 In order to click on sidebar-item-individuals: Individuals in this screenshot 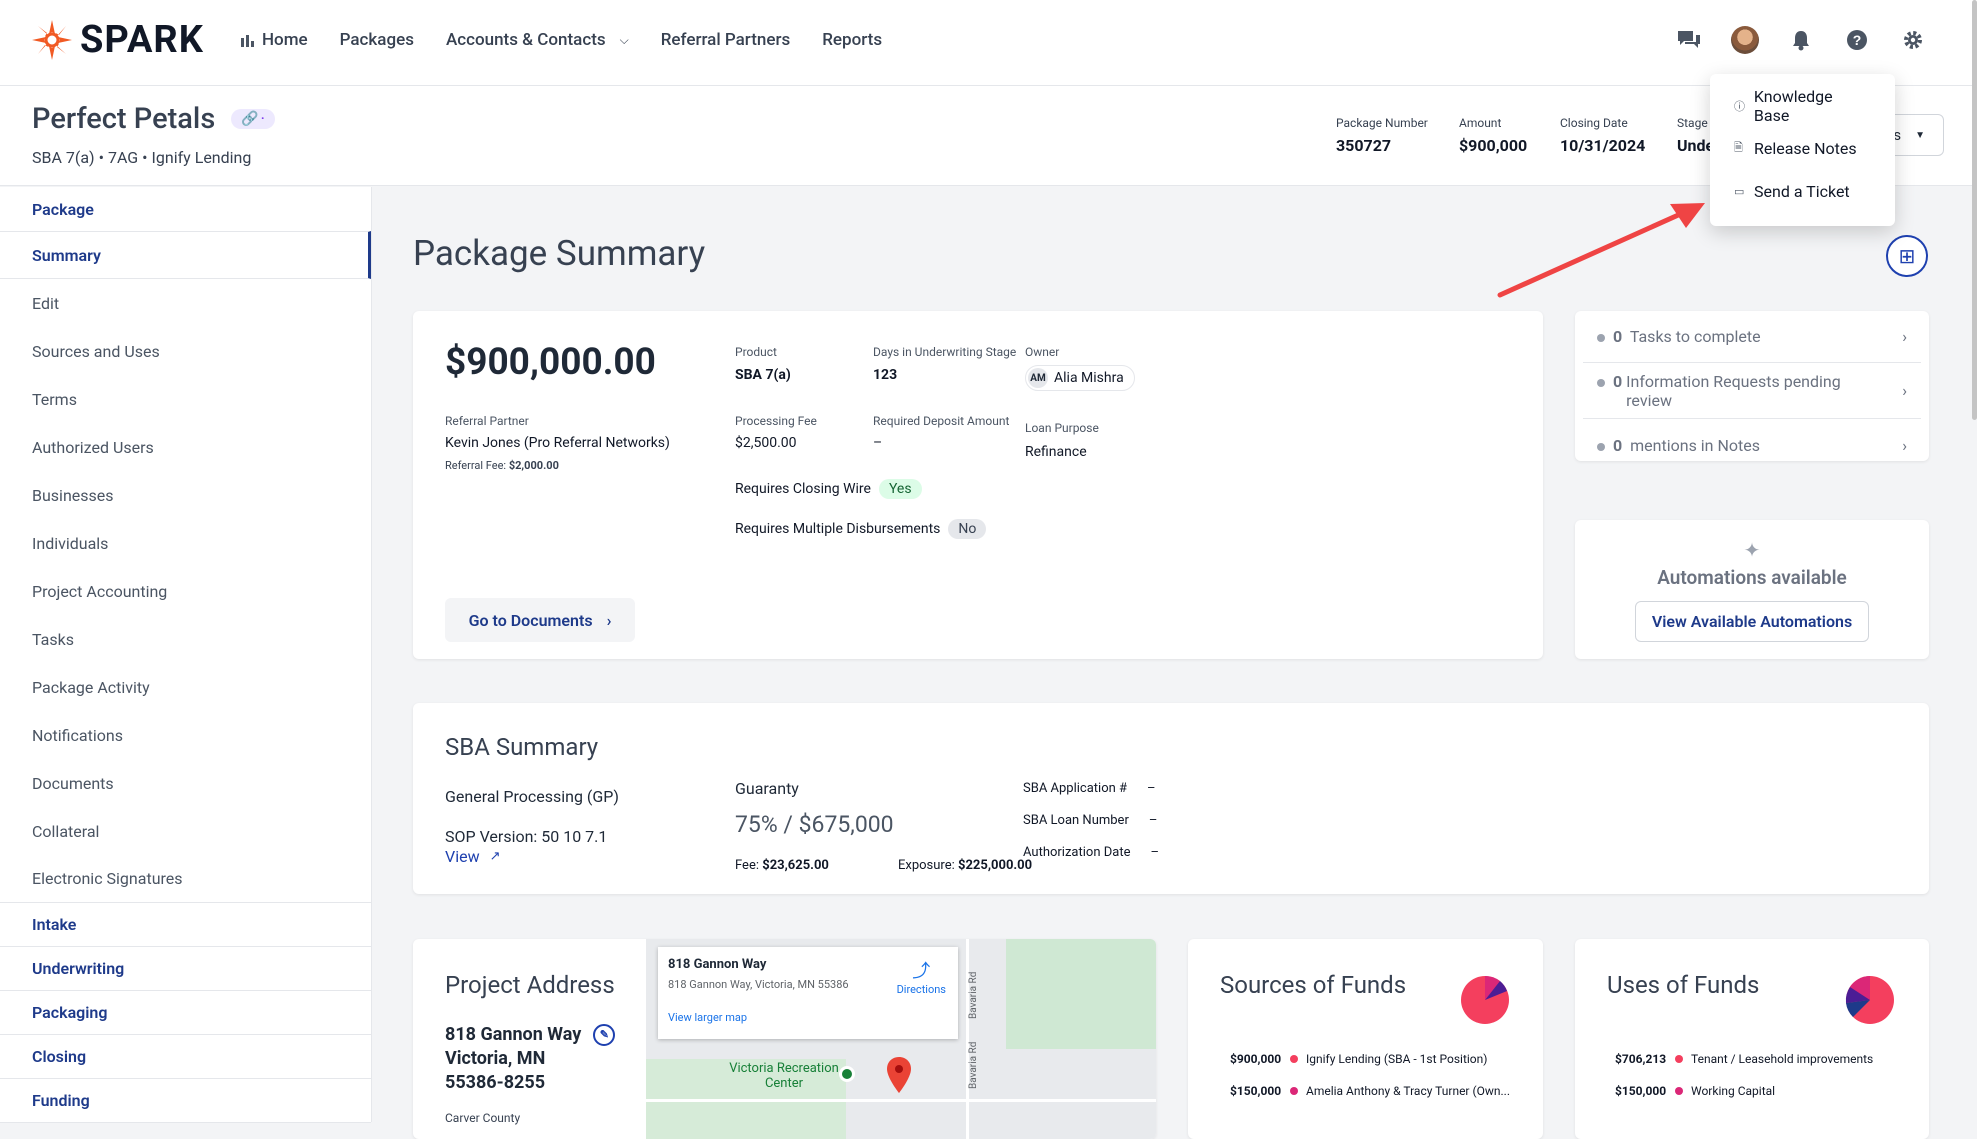, I will do `click(70, 543)`.